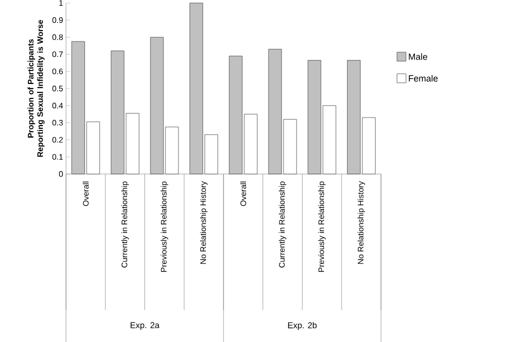 This screenshot has width=518, height=342. Describe the element at coordinates (145, 326) in the screenshot. I see `text: Exp. 2a` at that location.